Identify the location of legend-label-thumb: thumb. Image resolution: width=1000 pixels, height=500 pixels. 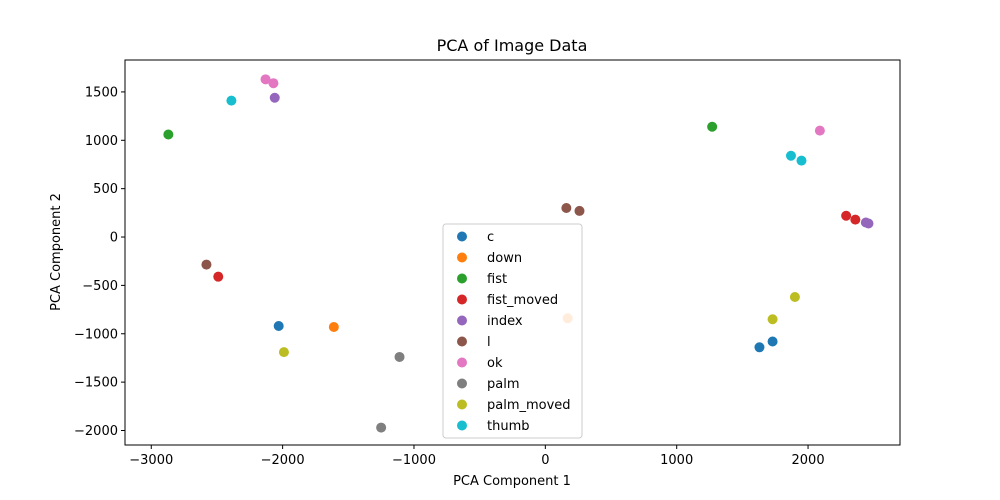
(508, 426).